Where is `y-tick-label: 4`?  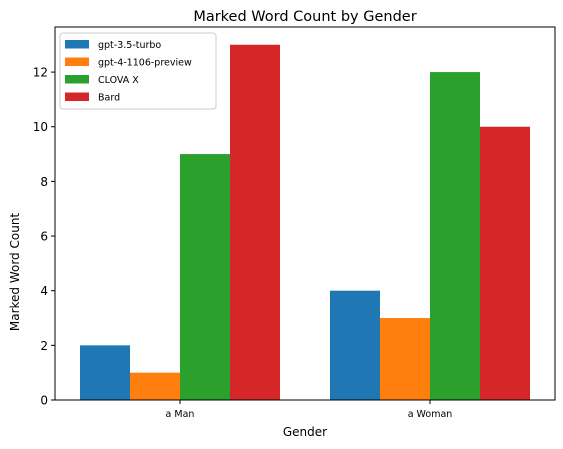 y-tick-label: 4 is located at coordinates (44, 291).